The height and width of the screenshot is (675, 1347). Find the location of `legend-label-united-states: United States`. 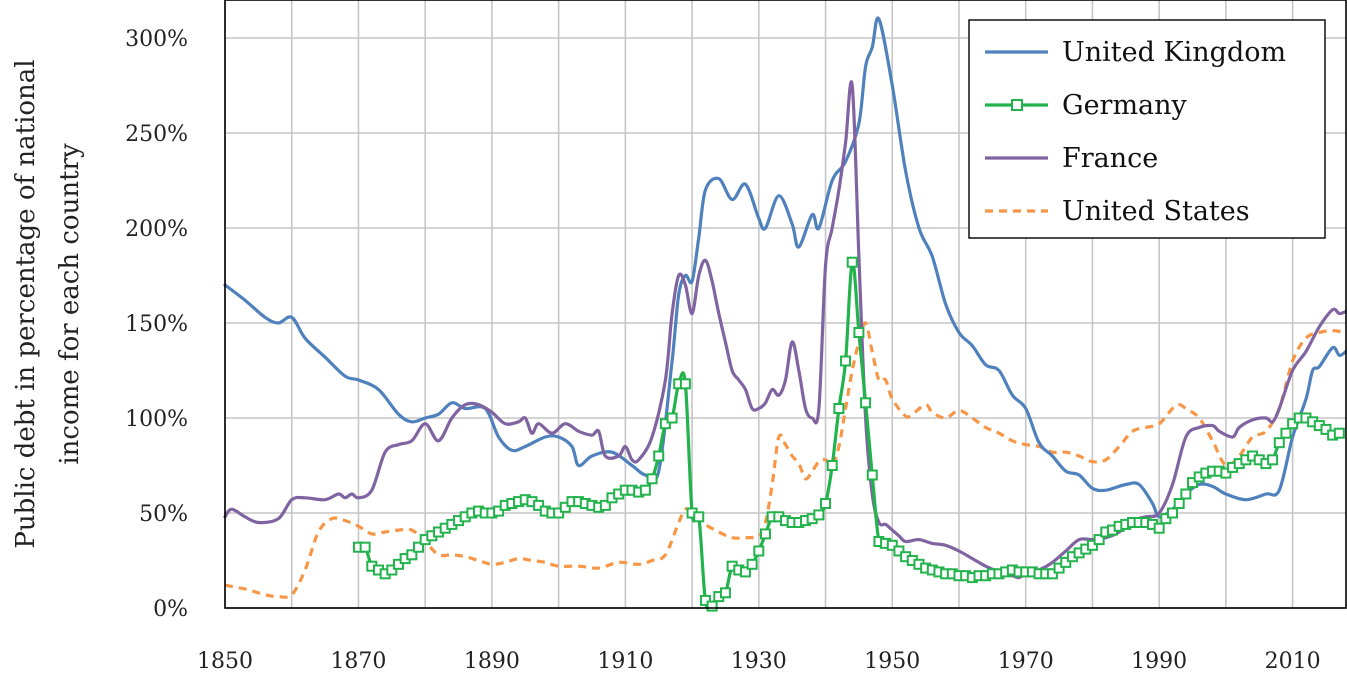

legend-label-united-states: United States is located at coordinates (1156, 211).